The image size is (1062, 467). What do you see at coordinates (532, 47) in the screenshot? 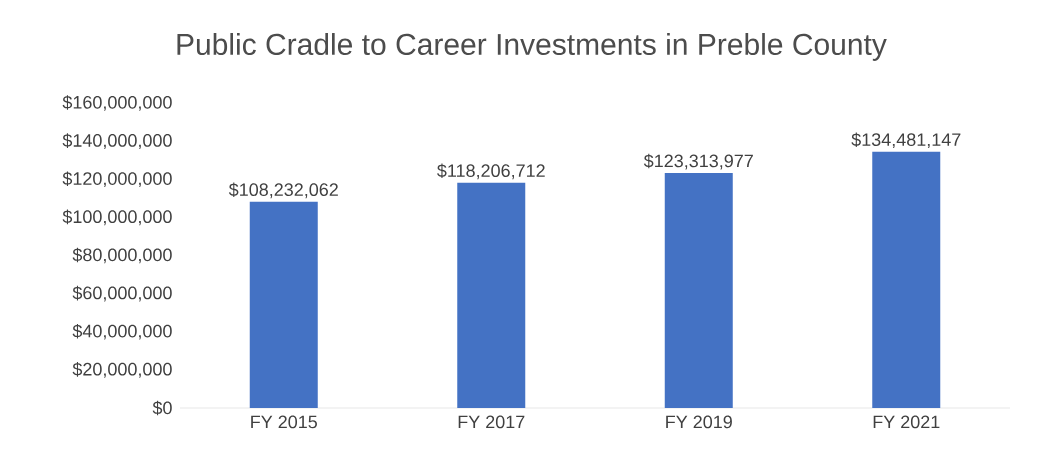
I see `chart-title: Public Cradle to Career Investments in Preble County` at bounding box center [532, 47].